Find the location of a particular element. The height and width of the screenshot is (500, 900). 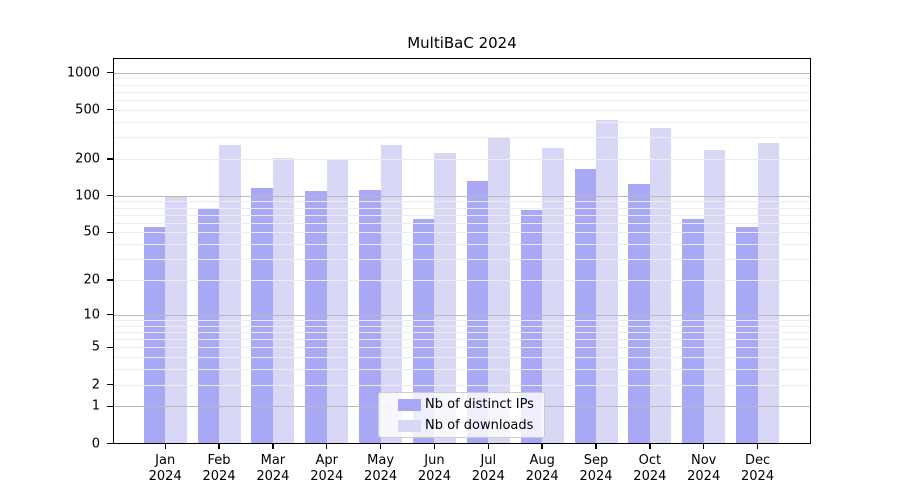

x-tick-label: Dec 2024 is located at coordinates (758, 468).